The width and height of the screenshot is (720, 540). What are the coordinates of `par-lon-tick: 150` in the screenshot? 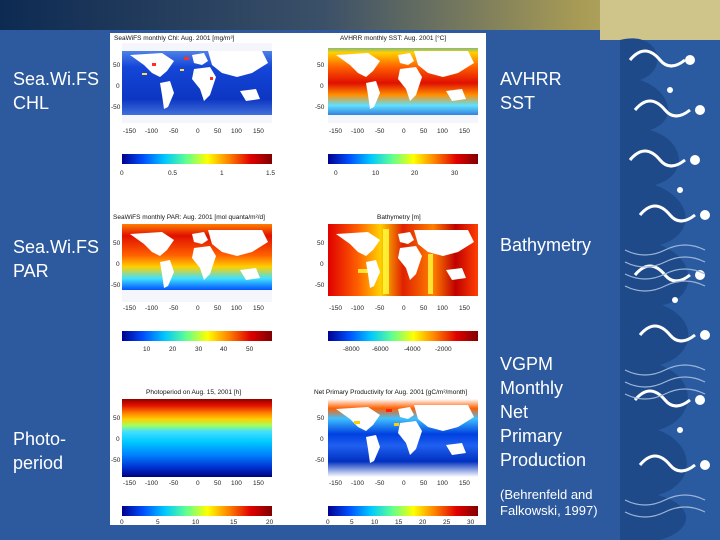 It's located at (258, 308).